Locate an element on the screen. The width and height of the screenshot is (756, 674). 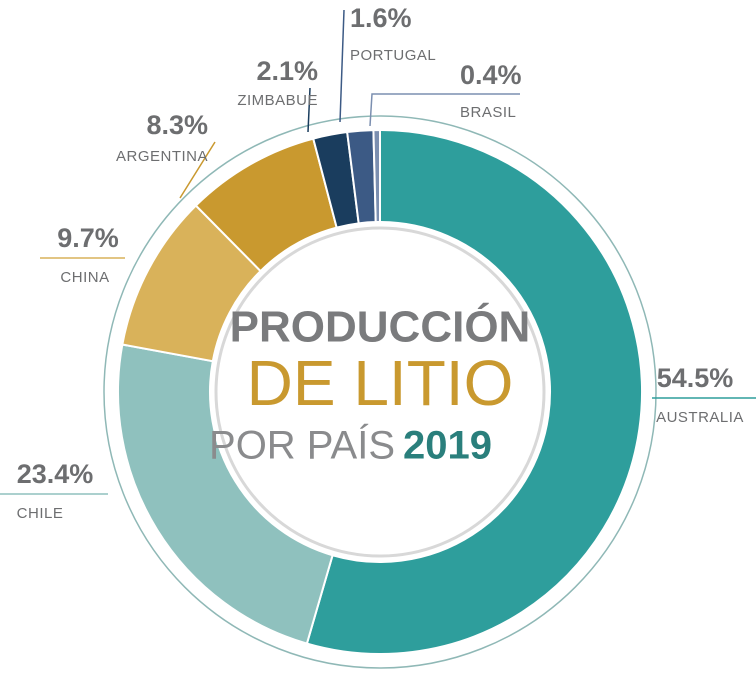
category-label: PORTUGAL is located at coordinates (393, 55).